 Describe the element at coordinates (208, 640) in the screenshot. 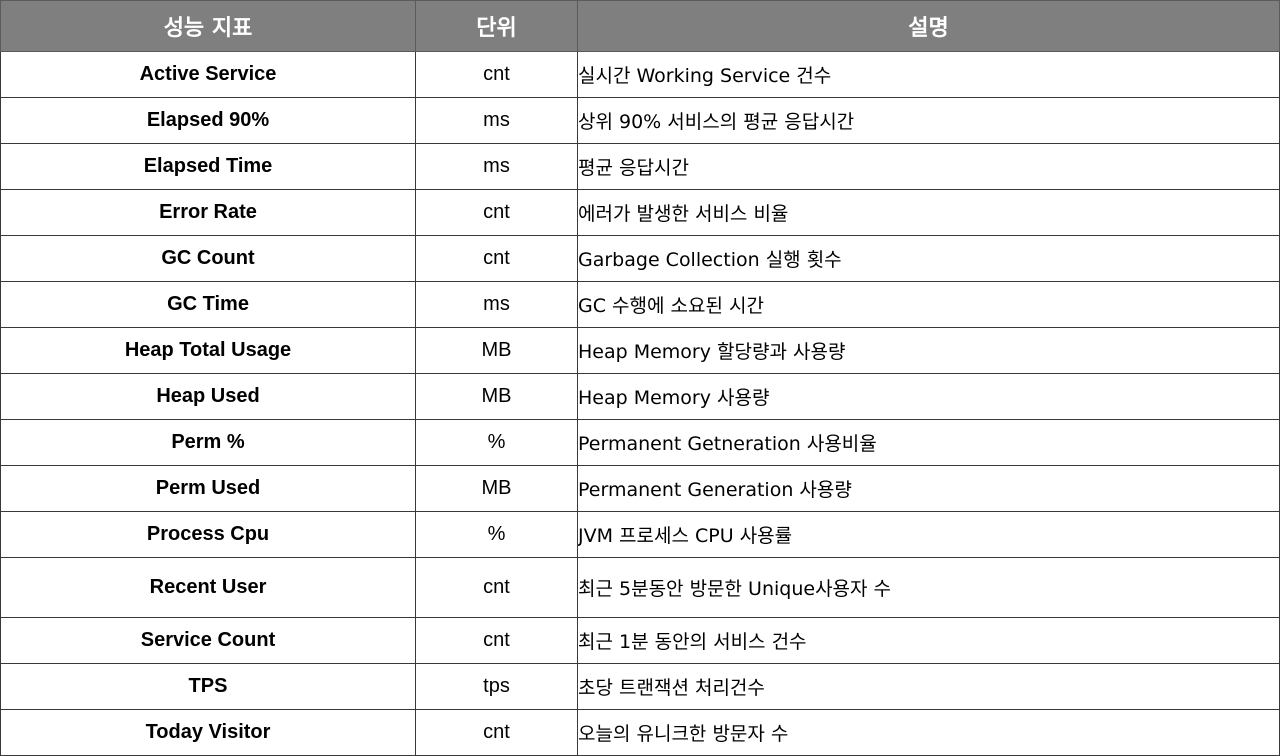

I see `metric-name: Service Count` at that location.